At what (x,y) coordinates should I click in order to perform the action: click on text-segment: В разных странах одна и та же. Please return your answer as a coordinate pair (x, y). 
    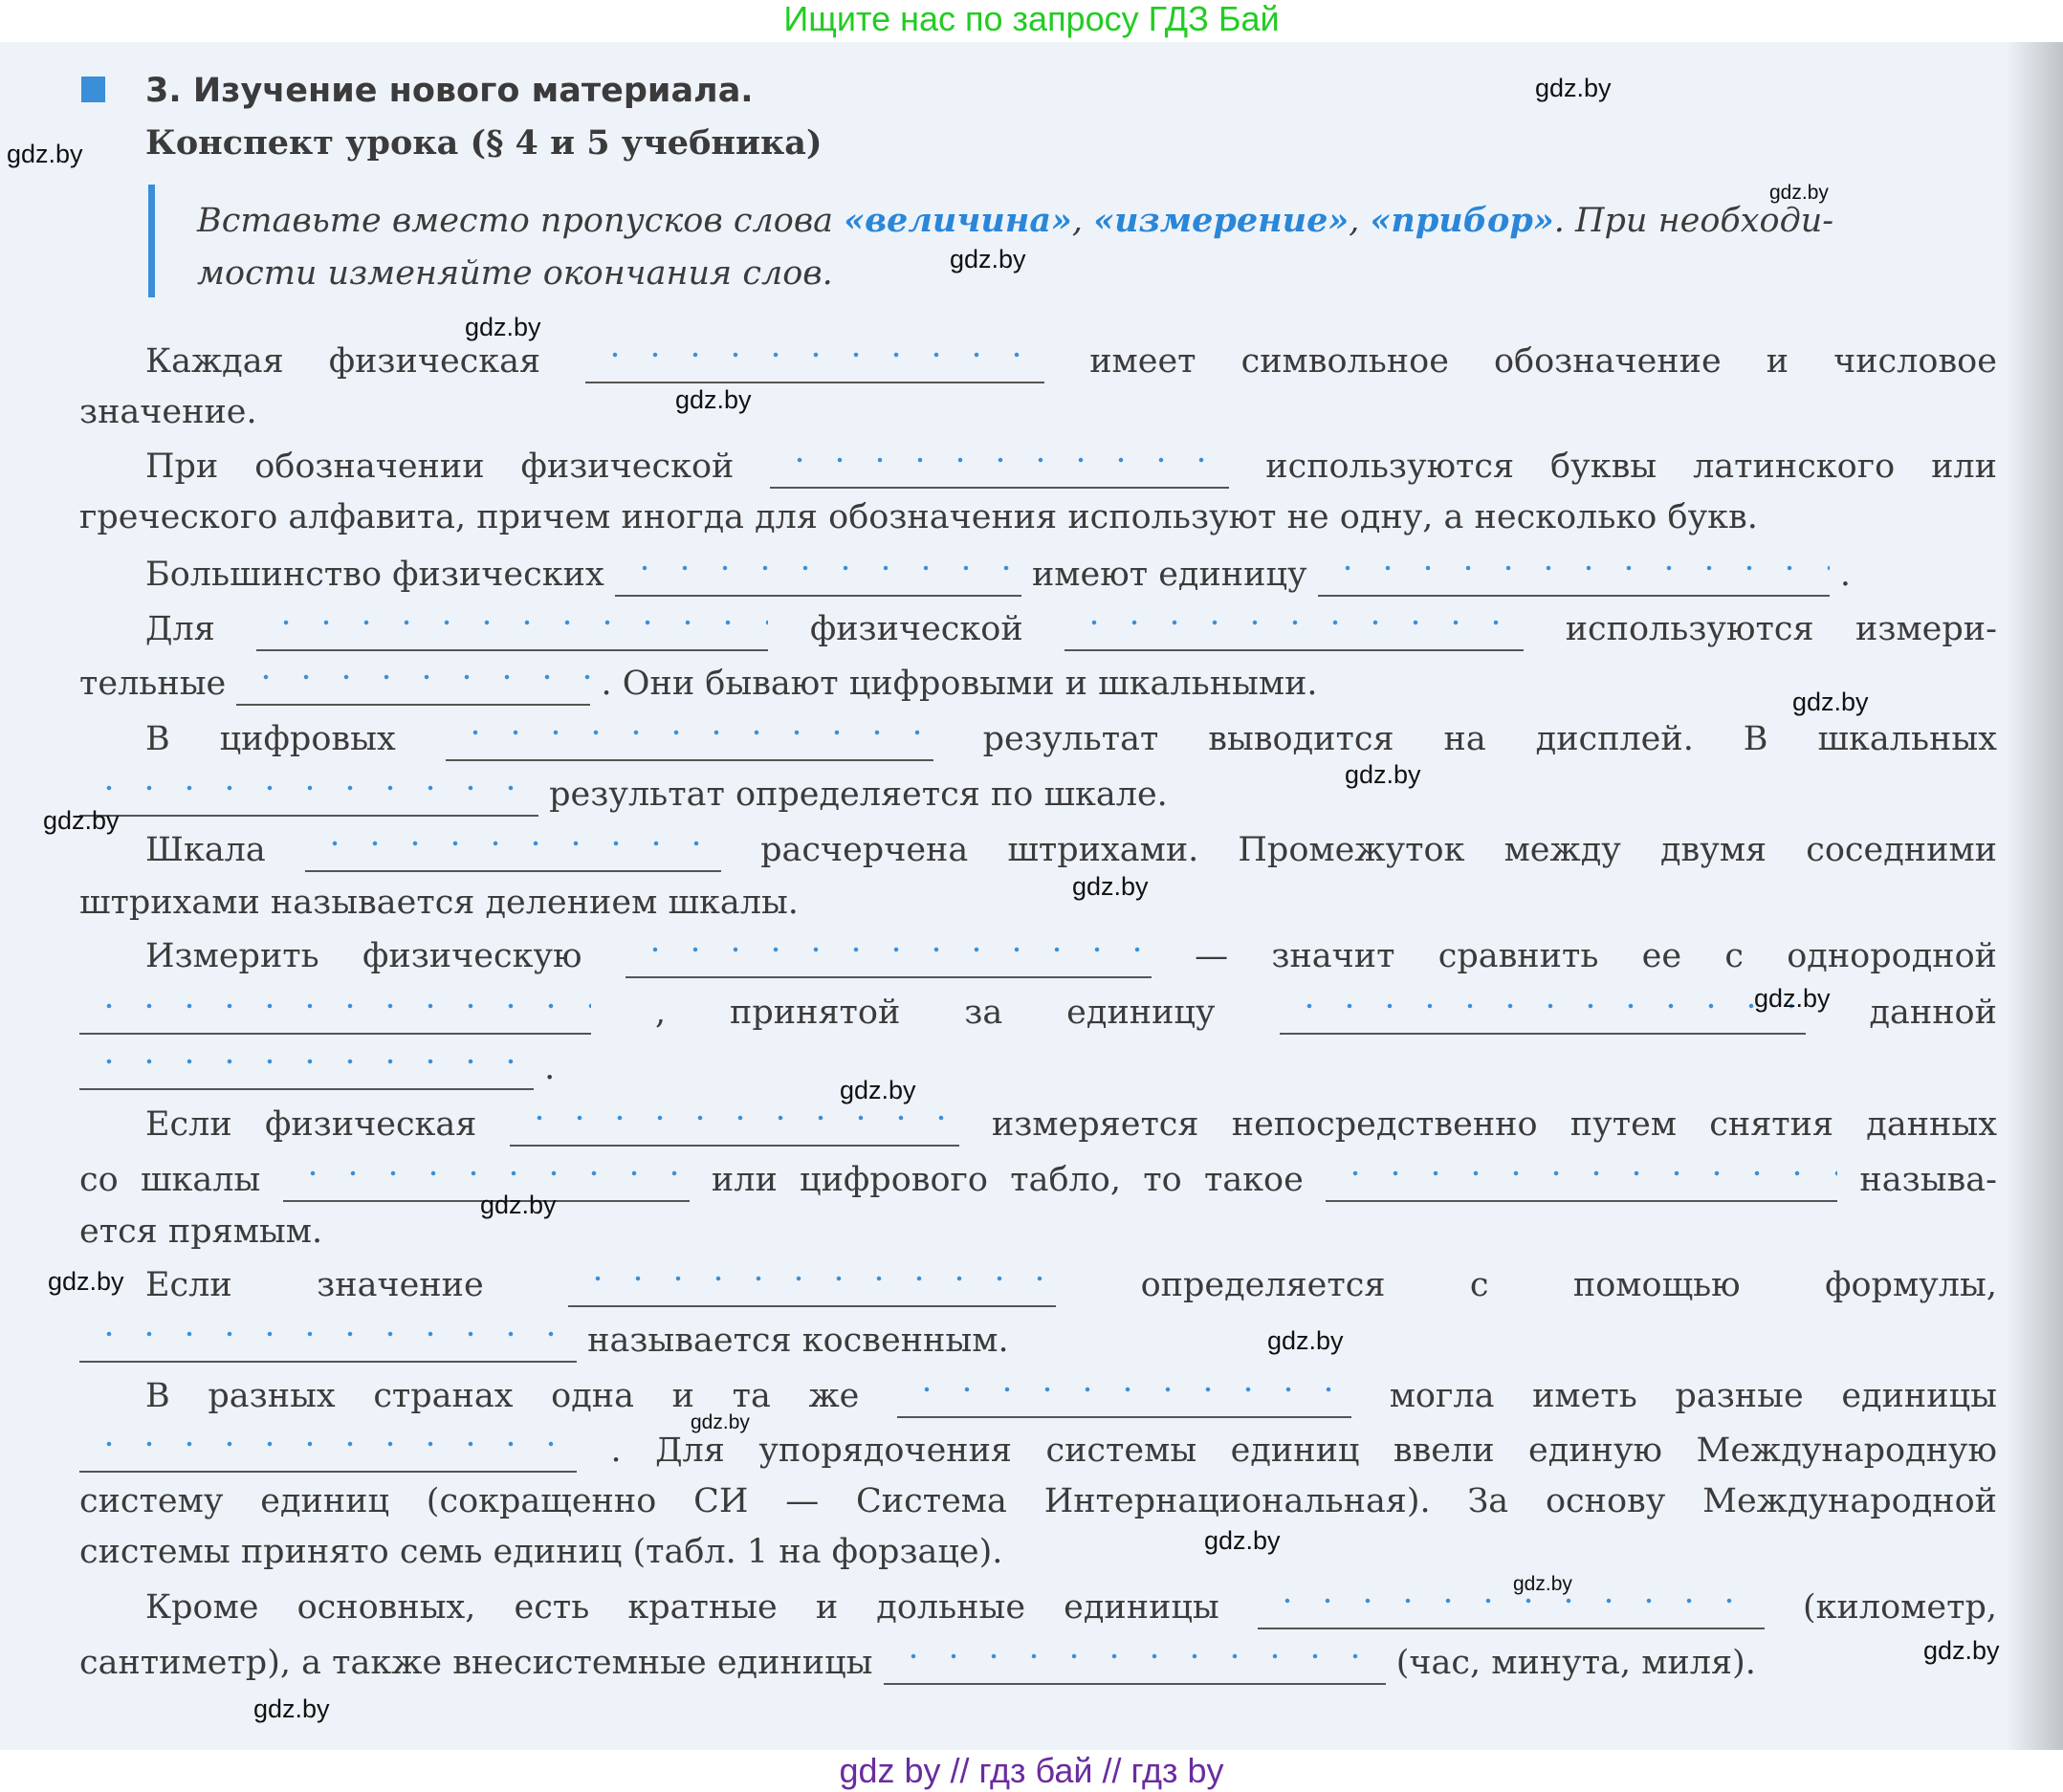
    Looking at the image, I should click on (503, 1396).